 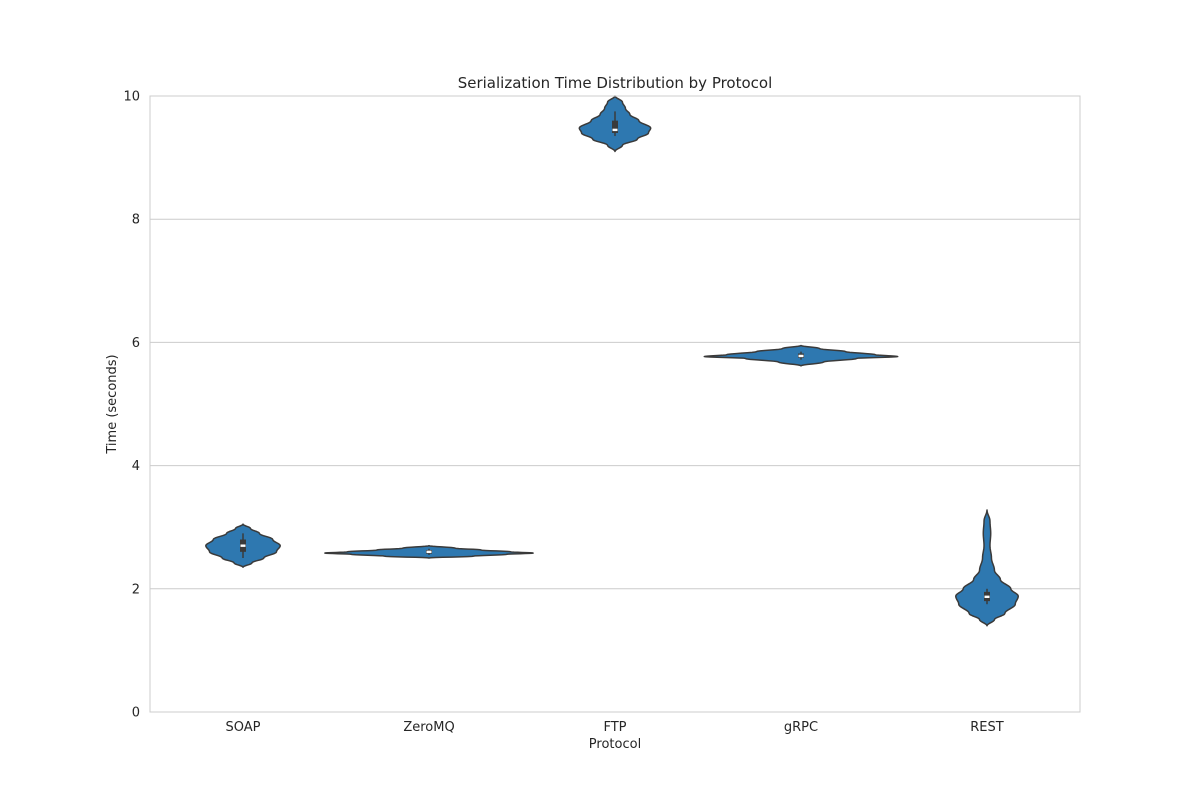 I want to click on violin-body, so click(x=987, y=568).